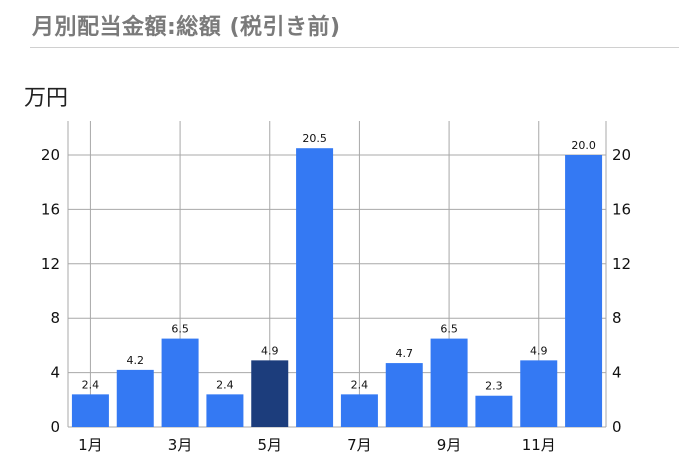 This screenshot has width=679, height=471. Describe the element at coordinates (584, 291) in the screenshot. I see `bar-12月` at that location.